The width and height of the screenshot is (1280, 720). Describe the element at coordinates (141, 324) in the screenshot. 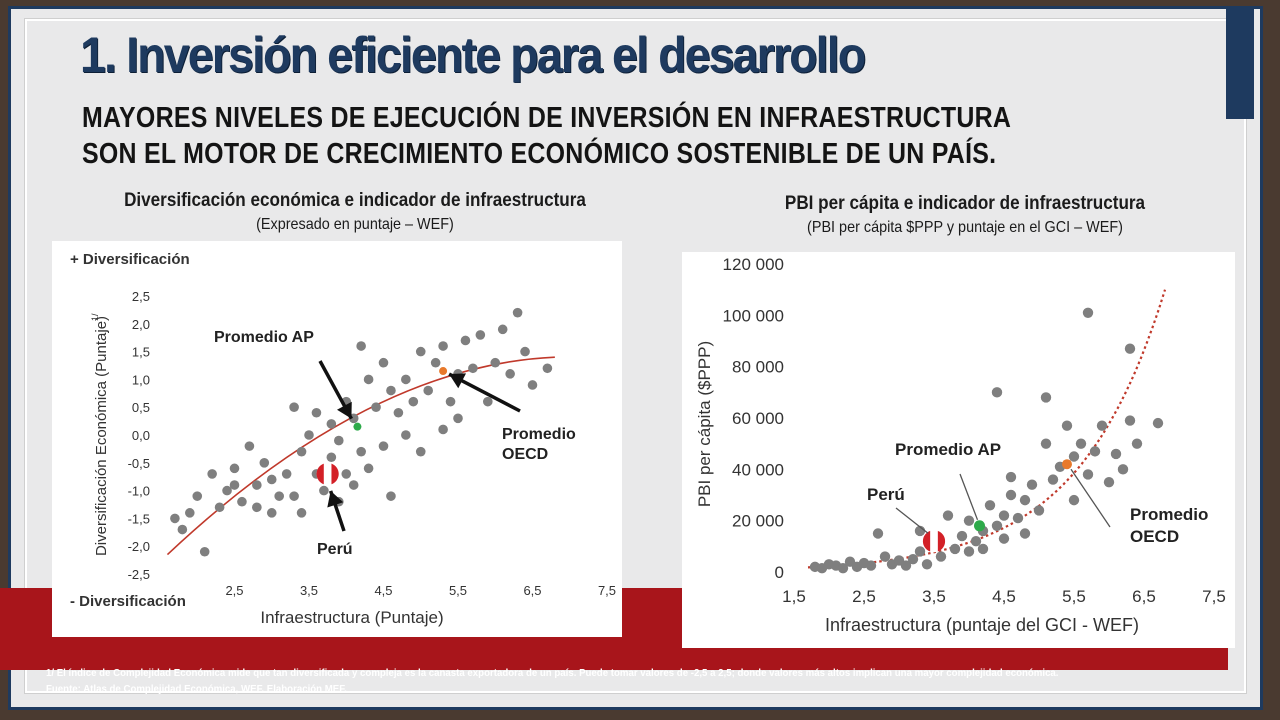

I see `chart1-y-tick: 2,0` at that location.